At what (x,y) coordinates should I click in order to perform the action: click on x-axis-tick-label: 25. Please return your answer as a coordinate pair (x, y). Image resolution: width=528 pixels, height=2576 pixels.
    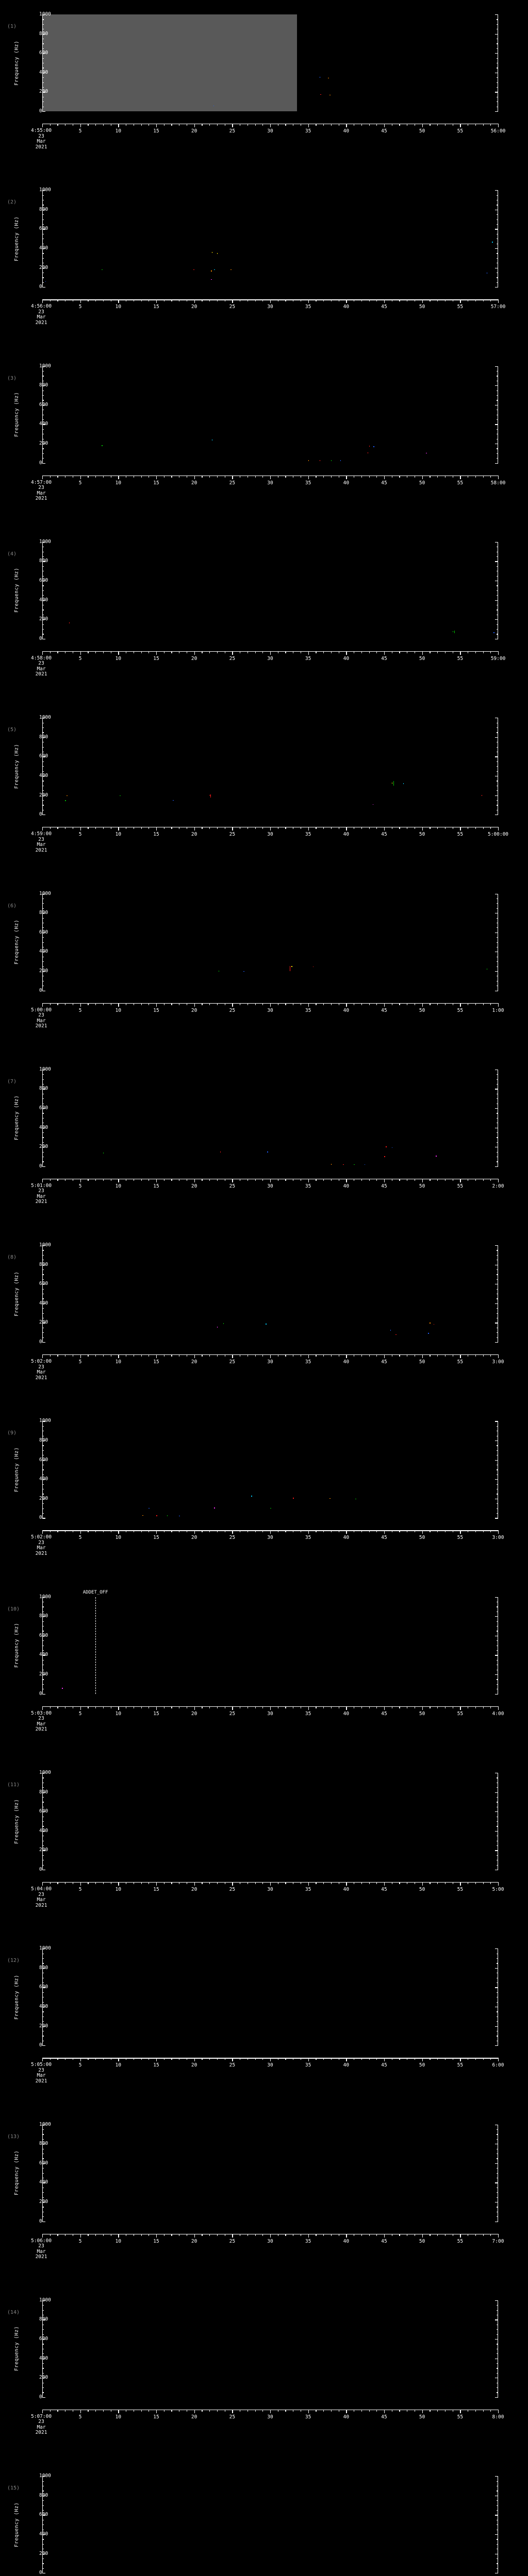
    Looking at the image, I should click on (232, 131).